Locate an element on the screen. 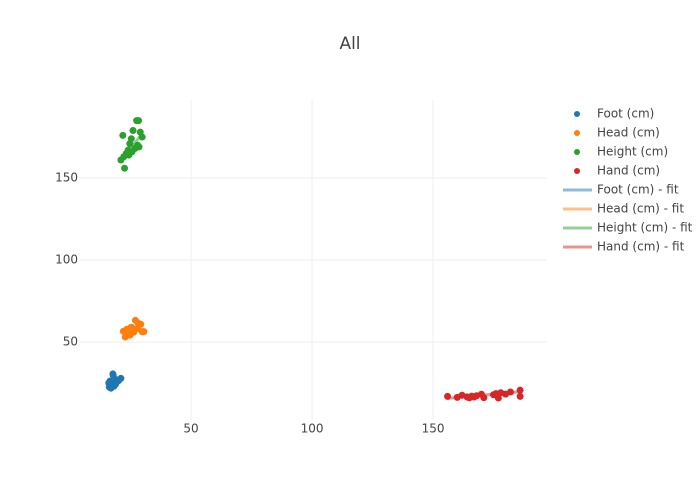 This screenshot has width=700, height=500. legend-label: Head (cm) - fit is located at coordinates (640, 209).